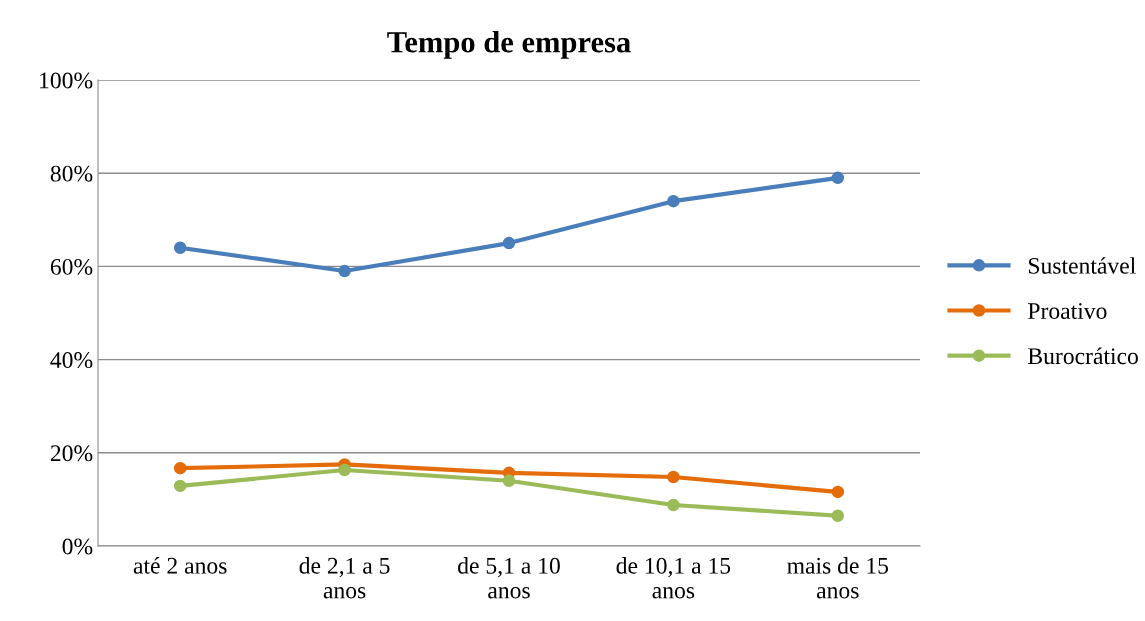 This screenshot has height=621, width=1145. What do you see at coordinates (1082, 265) in the screenshot?
I see `legend-label: Sustentável` at bounding box center [1082, 265].